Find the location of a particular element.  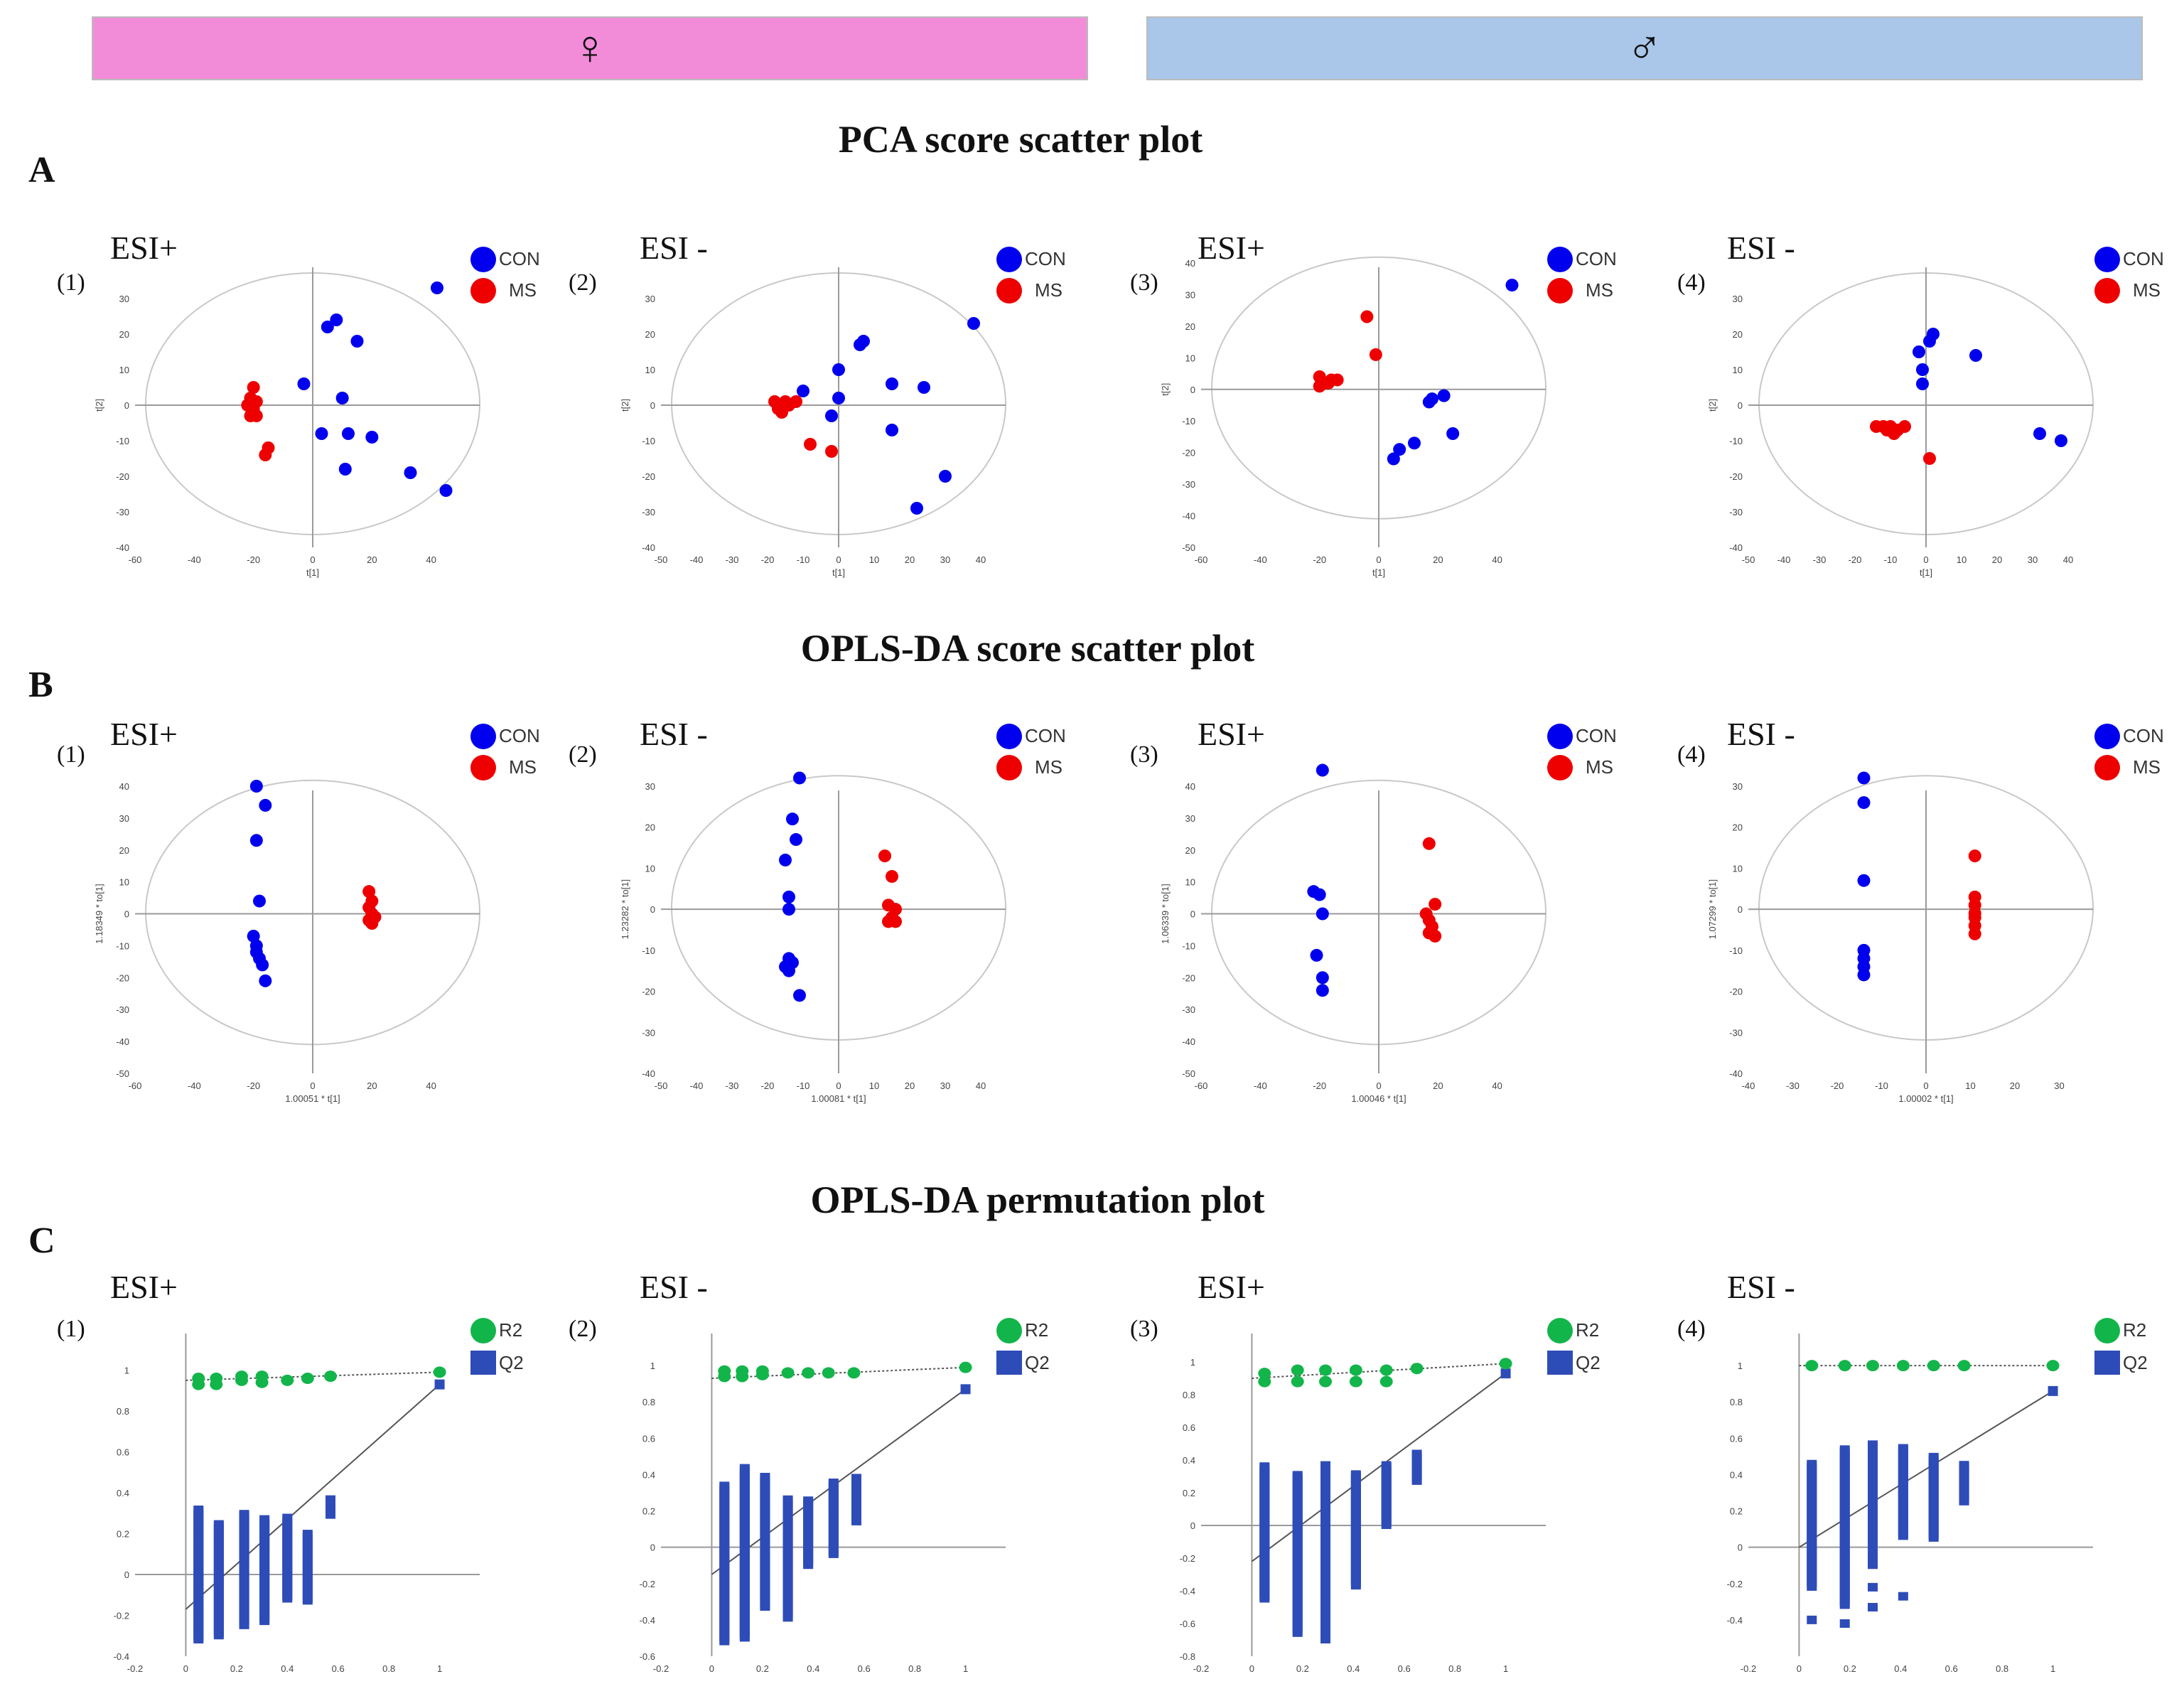

y-axis-label: 1.23282 * to[1] is located at coordinates (625, 909).